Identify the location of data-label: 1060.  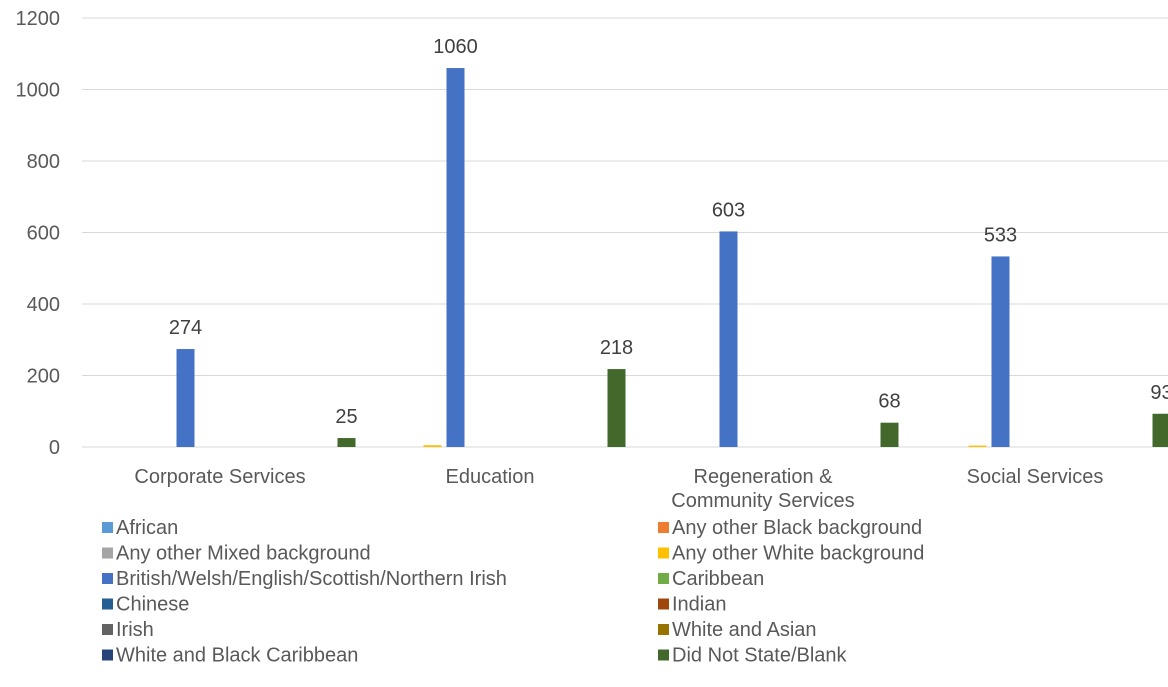
(455, 47).